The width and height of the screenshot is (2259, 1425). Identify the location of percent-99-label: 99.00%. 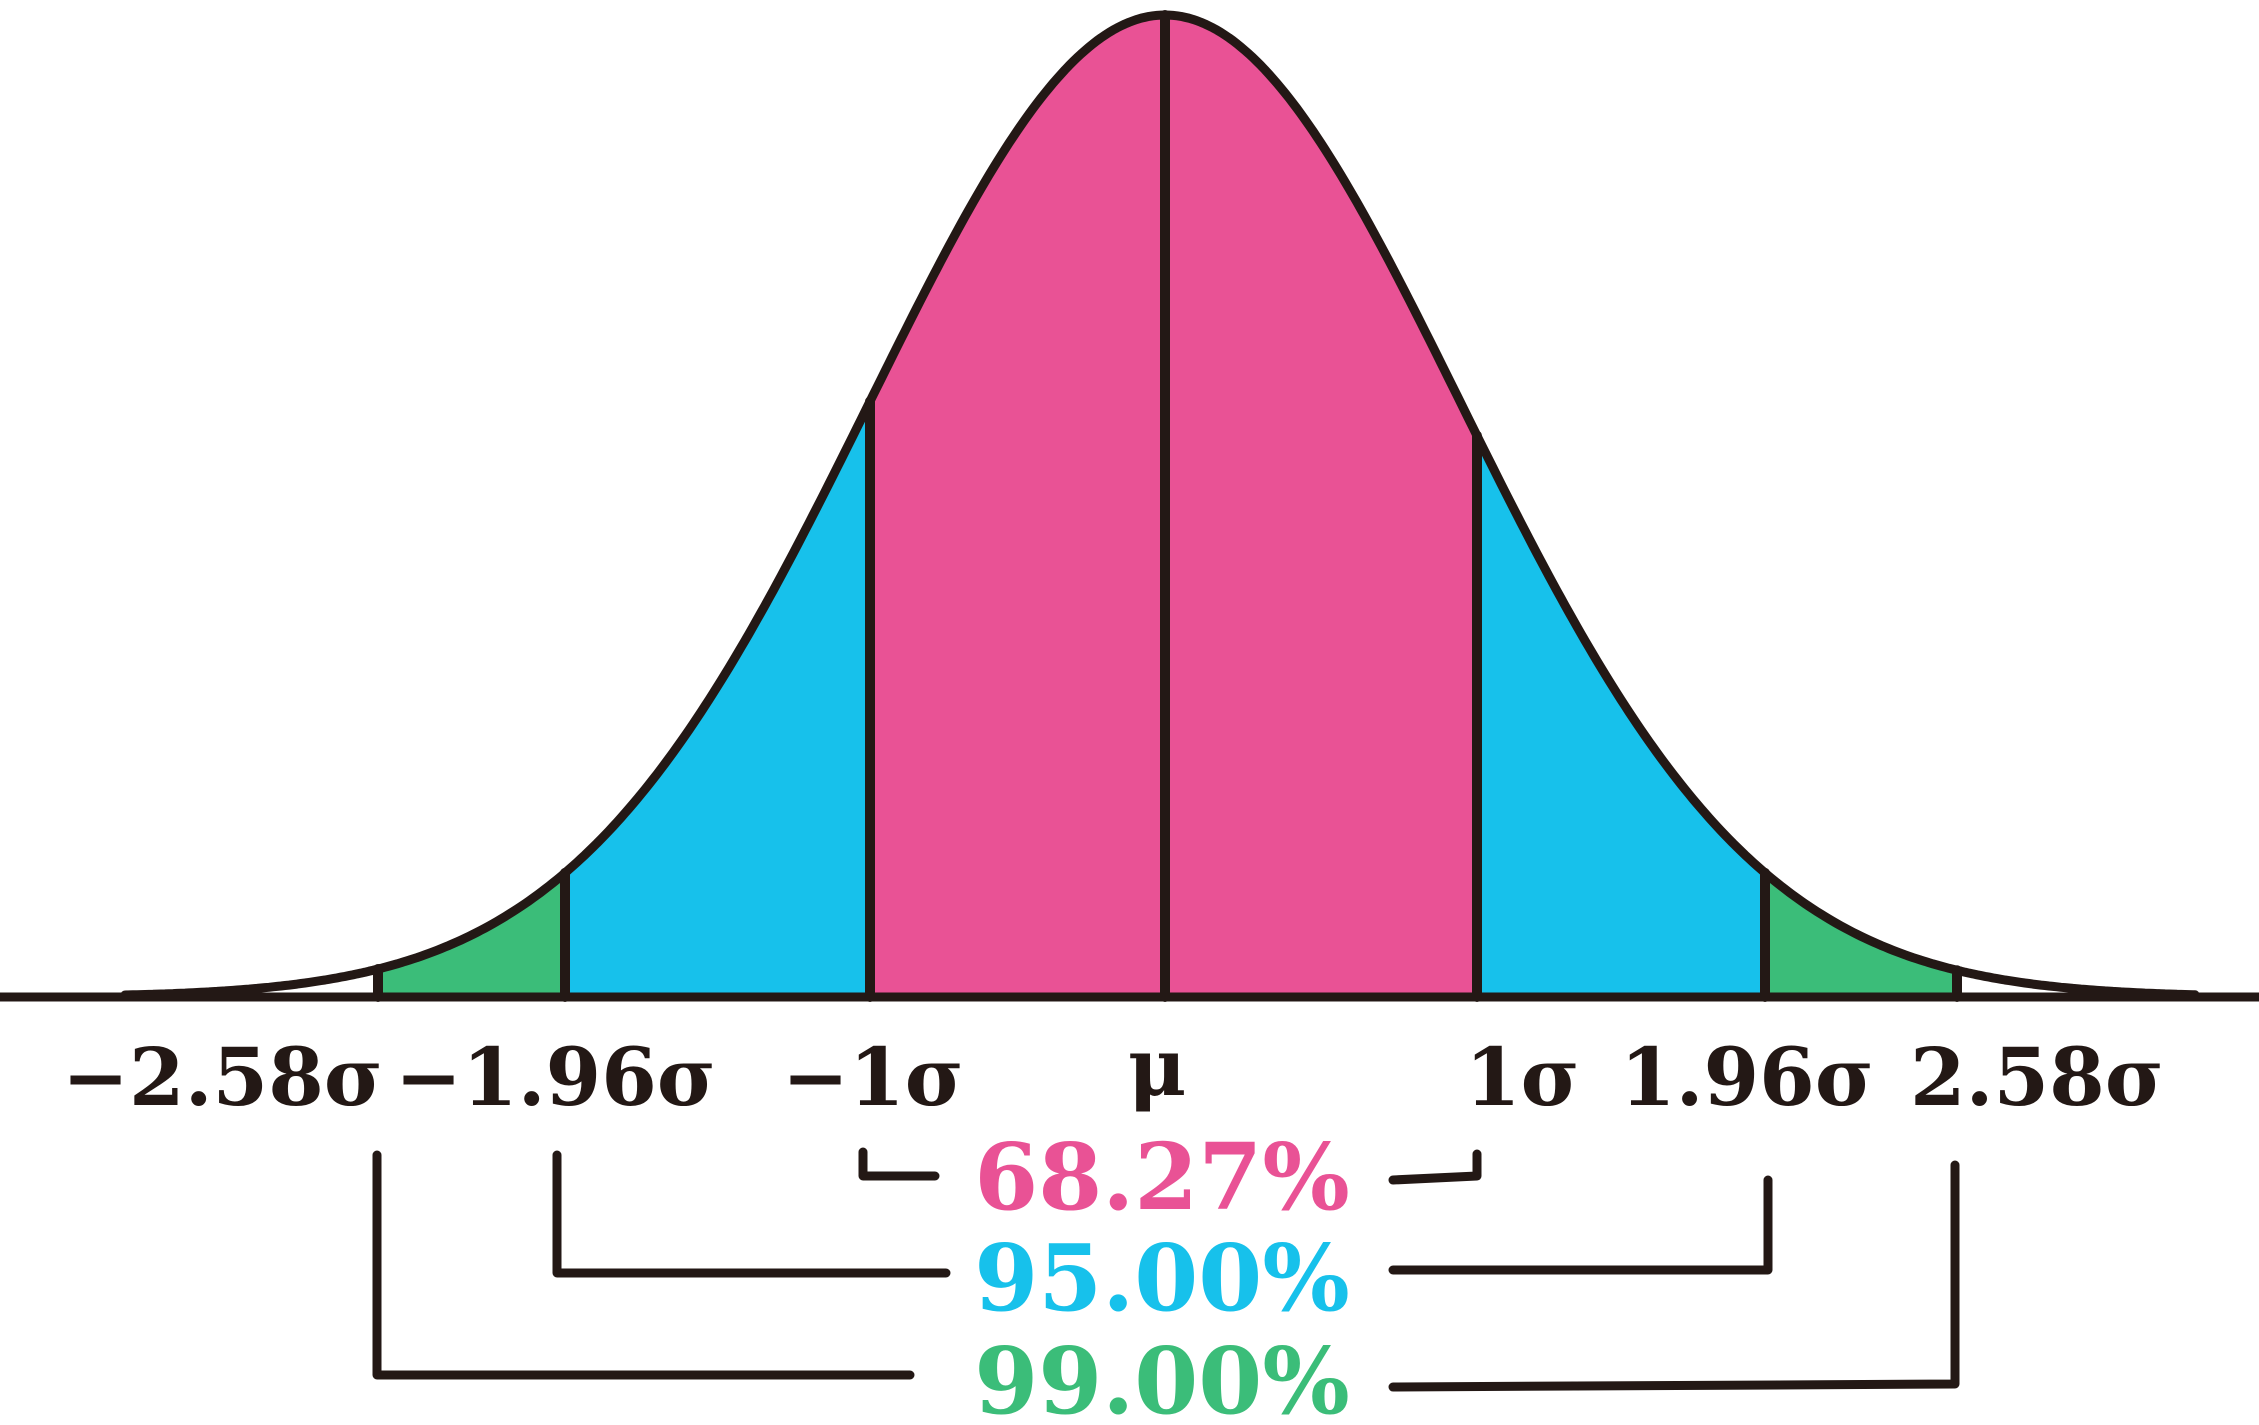
(1162, 1376).